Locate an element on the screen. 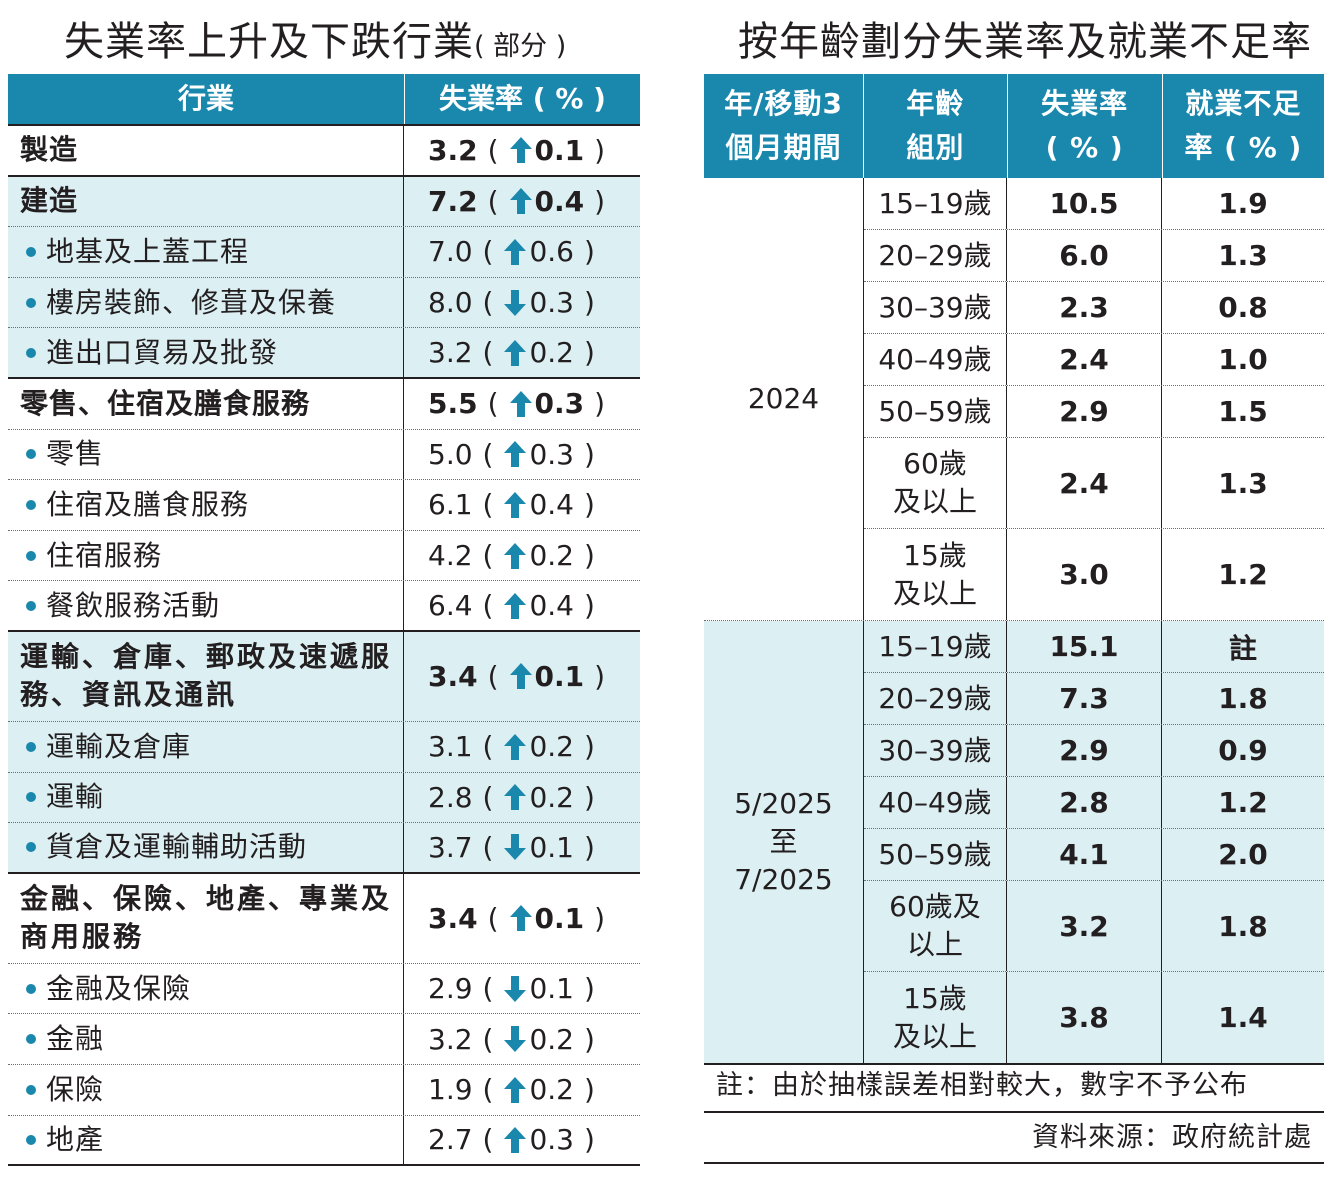 The image size is (1338, 1184). underemployment-rate-value: 1.5 is located at coordinates (1243, 411).